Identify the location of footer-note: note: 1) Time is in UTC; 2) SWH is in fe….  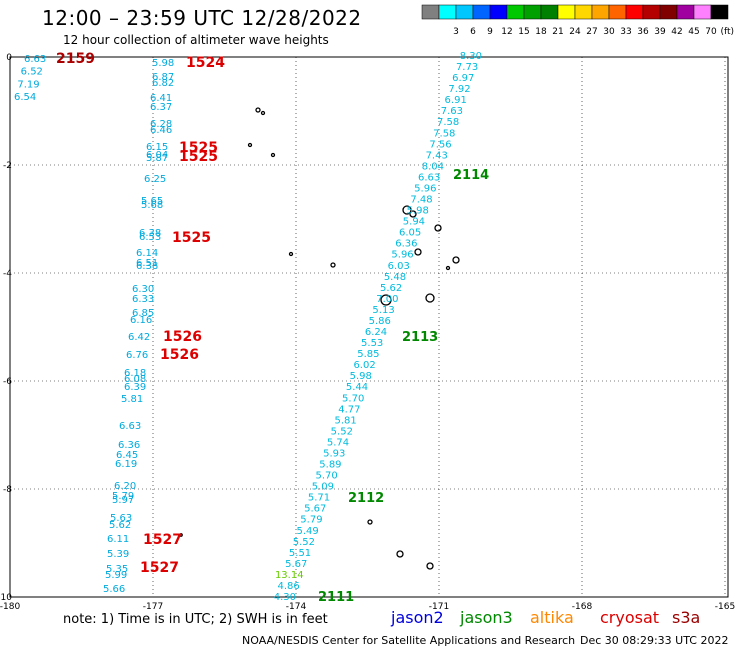
(195, 619).